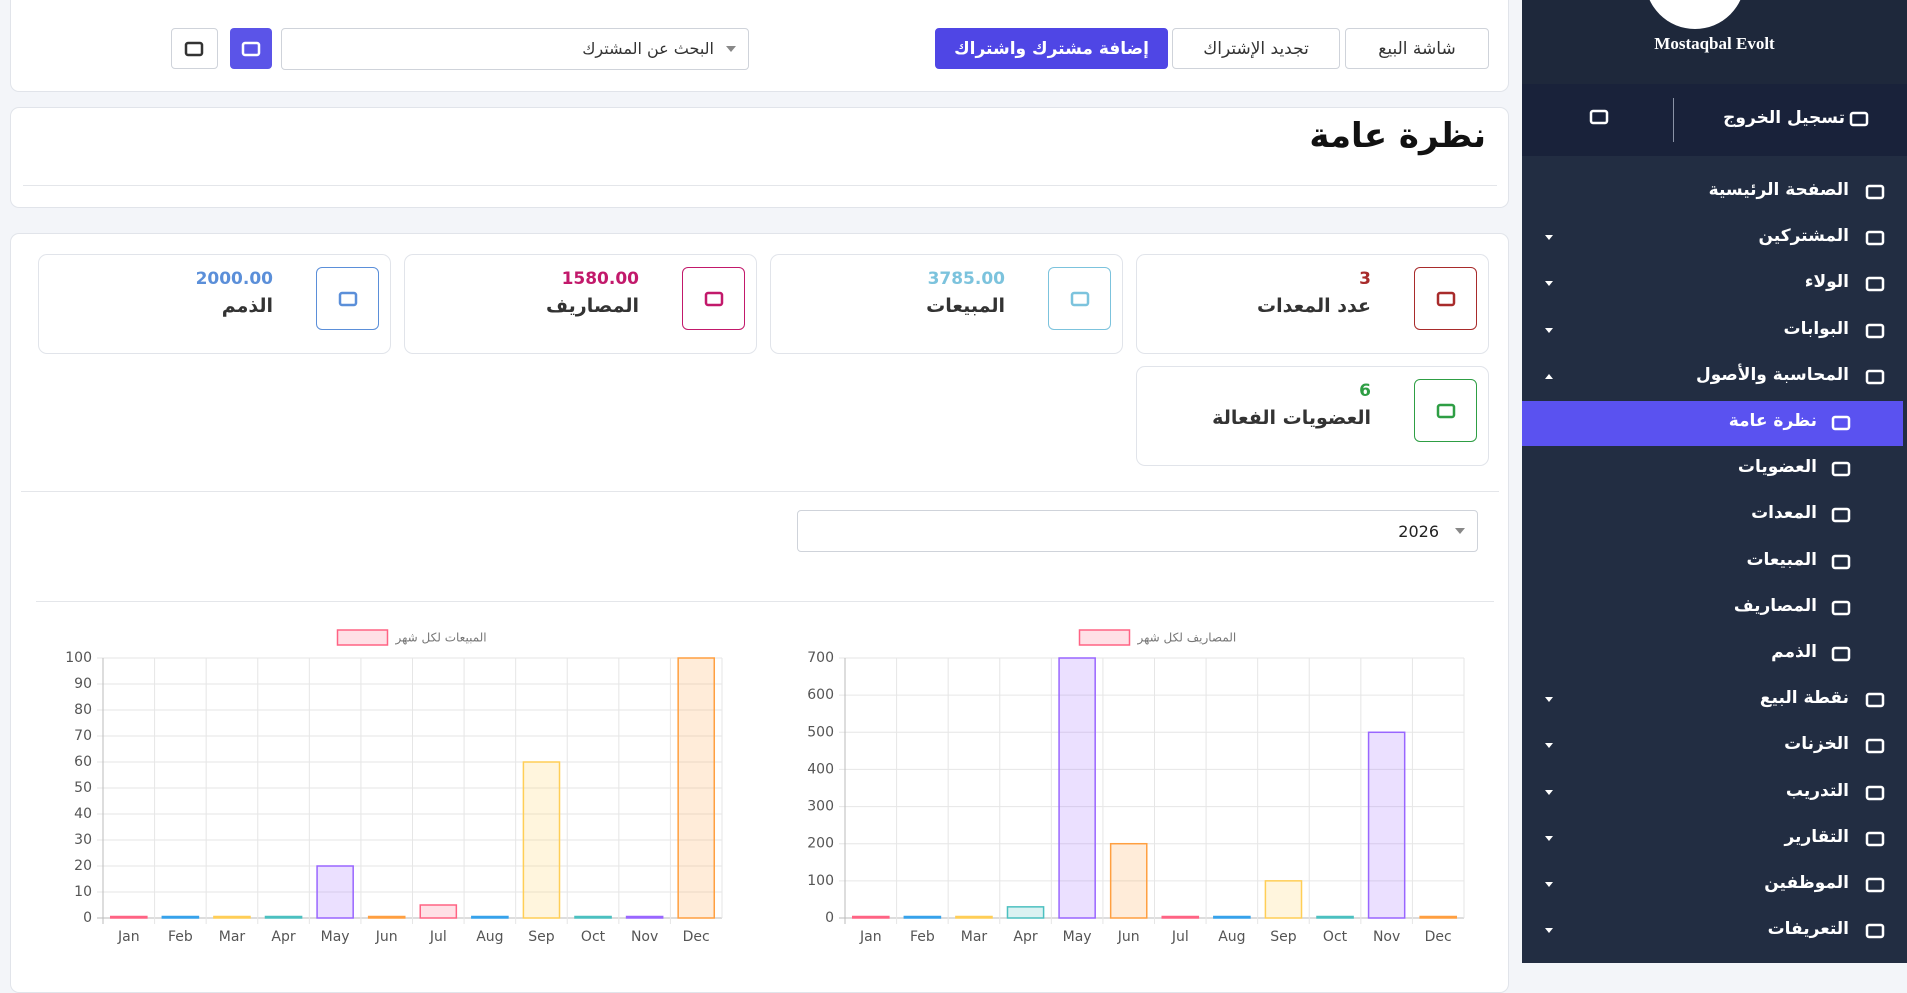 This screenshot has height=993, width=1907. I want to click on menu-item: الخزنات, so click(1816, 744).